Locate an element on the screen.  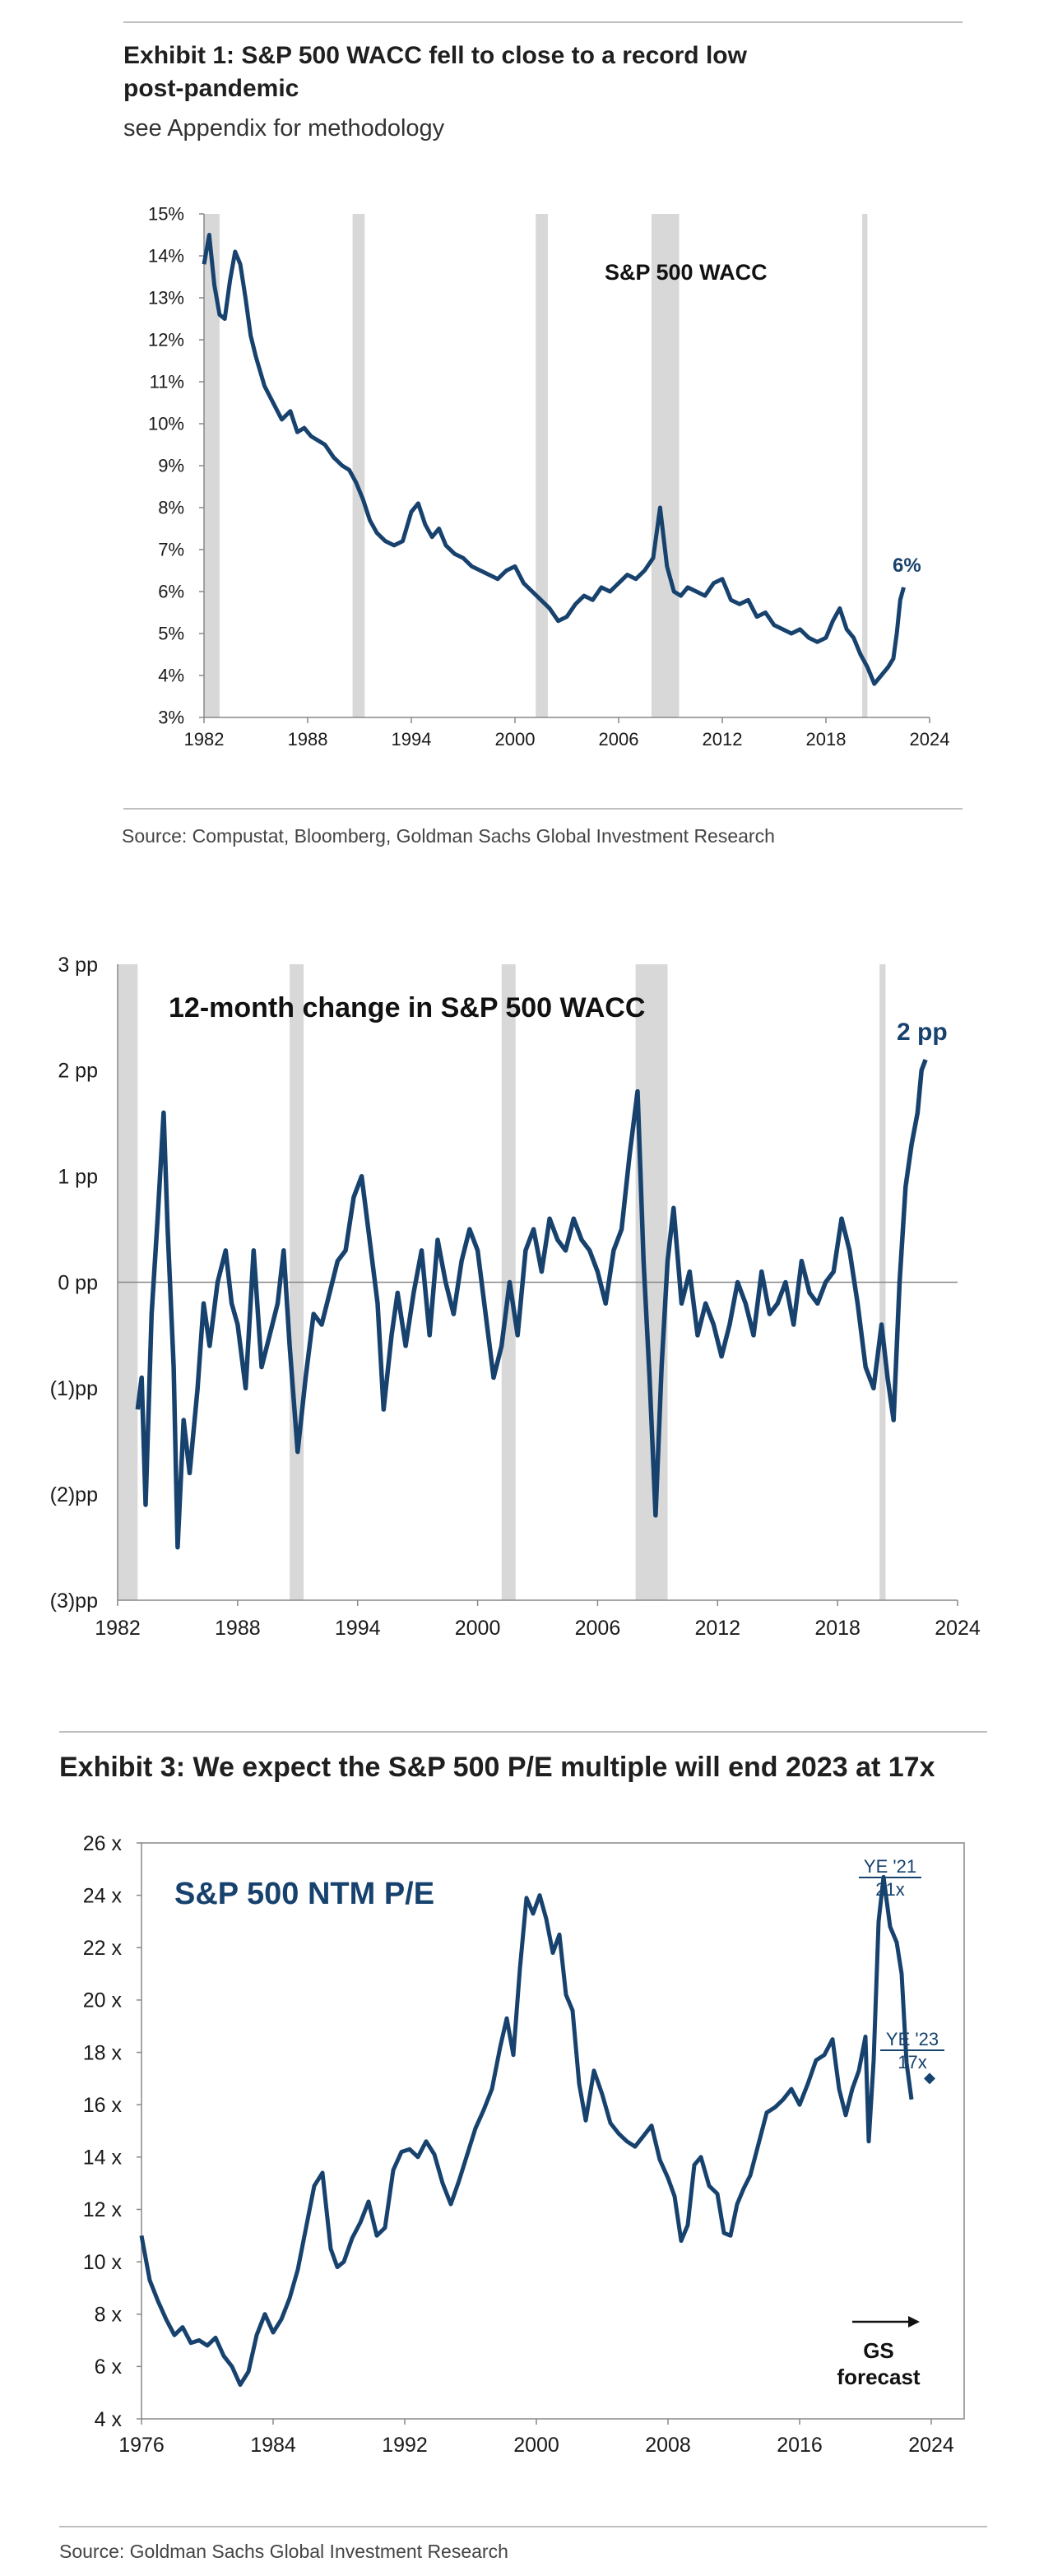
wacc-change-end-label: 2 pp is located at coordinates (922, 1033).